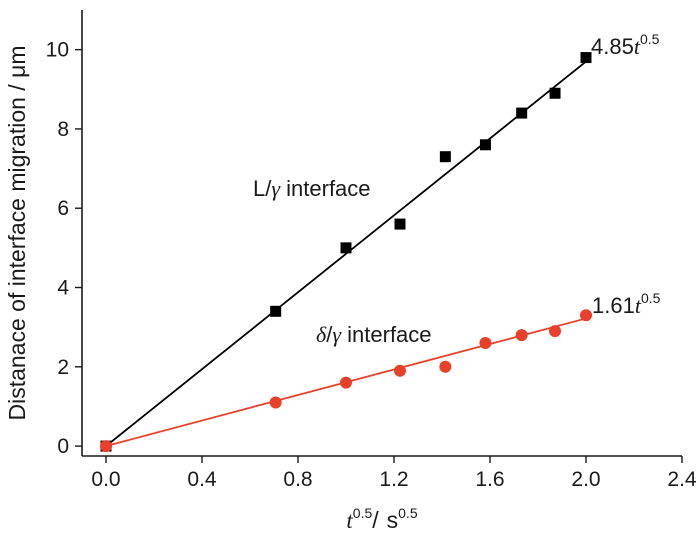 This screenshot has width=700, height=542. I want to click on x-tick-label: 0.4, so click(202, 479).